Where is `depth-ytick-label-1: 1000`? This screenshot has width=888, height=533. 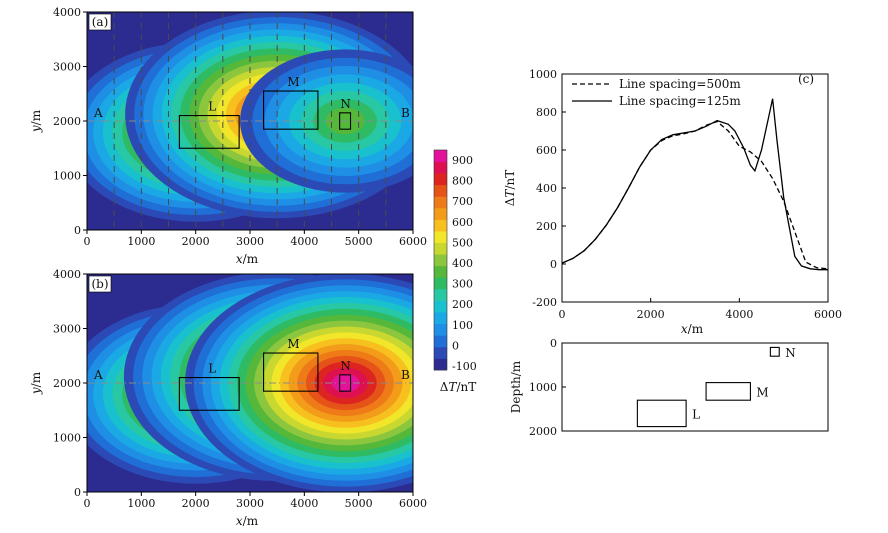 depth-ytick-label-1: 1000 is located at coordinates (543, 387).